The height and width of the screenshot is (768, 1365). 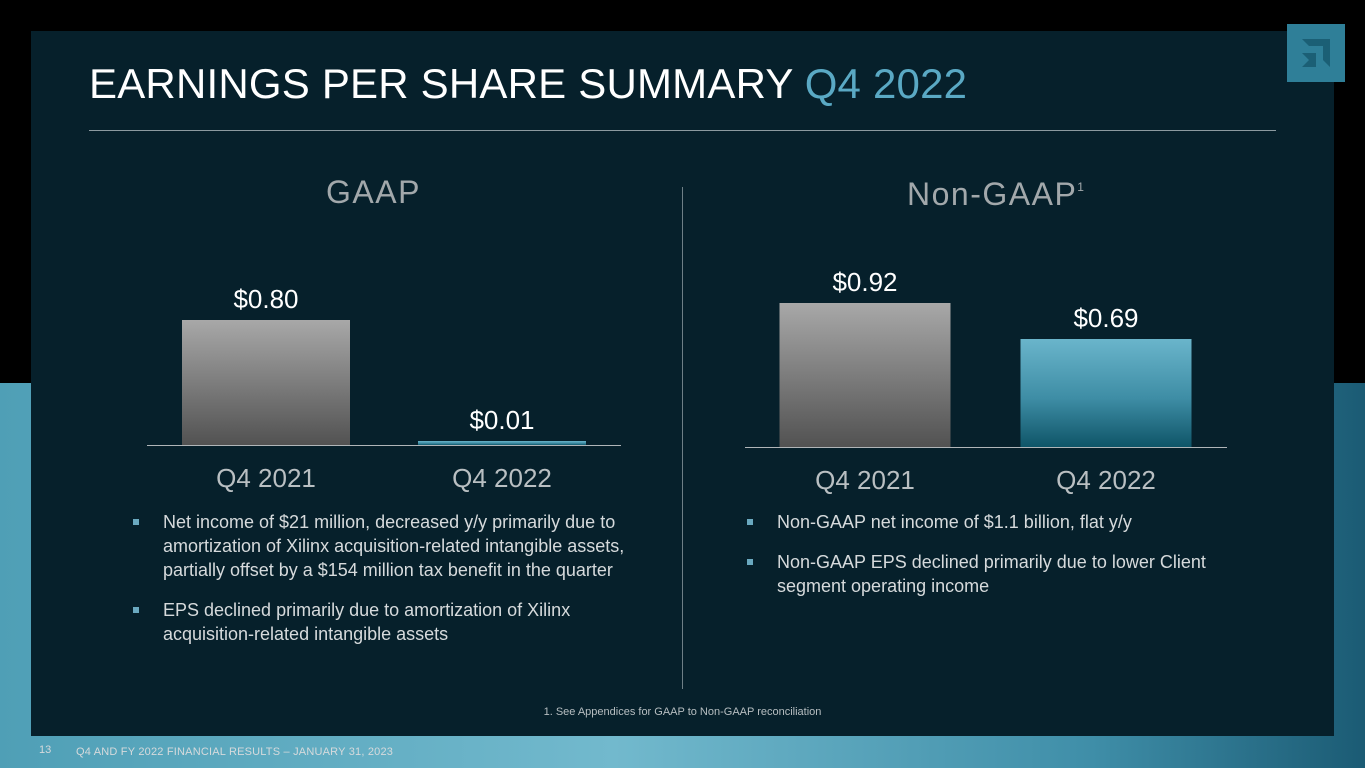 What do you see at coordinates (1080, 187) in the screenshot?
I see `non-gaap-footnote-marker: 1` at bounding box center [1080, 187].